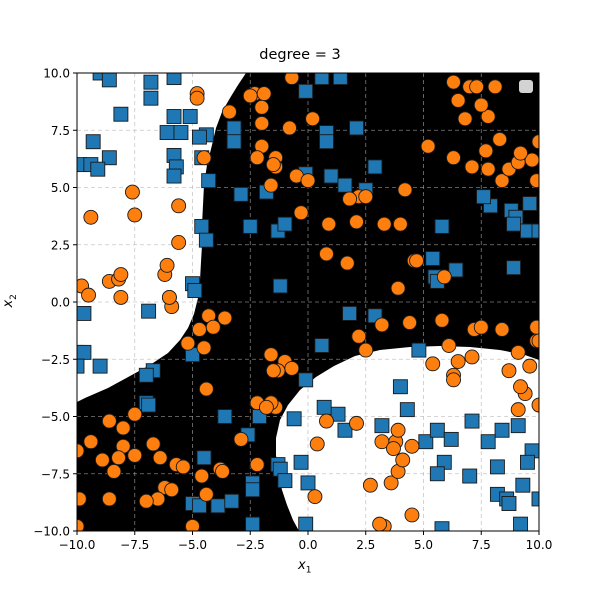  What do you see at coordinates (55, 417) in the screenshot?
I see `y-tick-label: −5.0` at bounding box center [55, 417].